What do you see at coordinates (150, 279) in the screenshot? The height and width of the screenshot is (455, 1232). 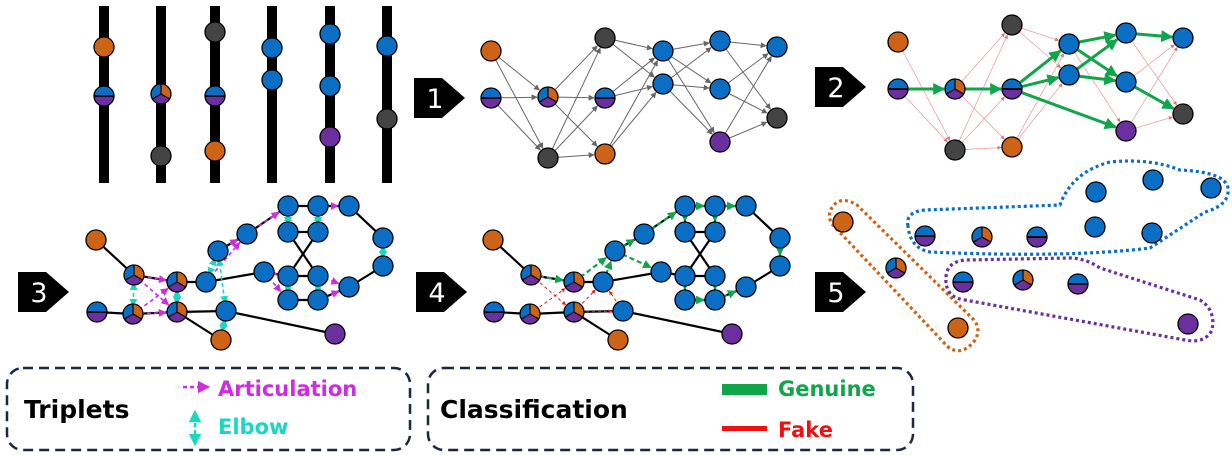 I see `articulation-triplet` at bounding box center [150, 279].